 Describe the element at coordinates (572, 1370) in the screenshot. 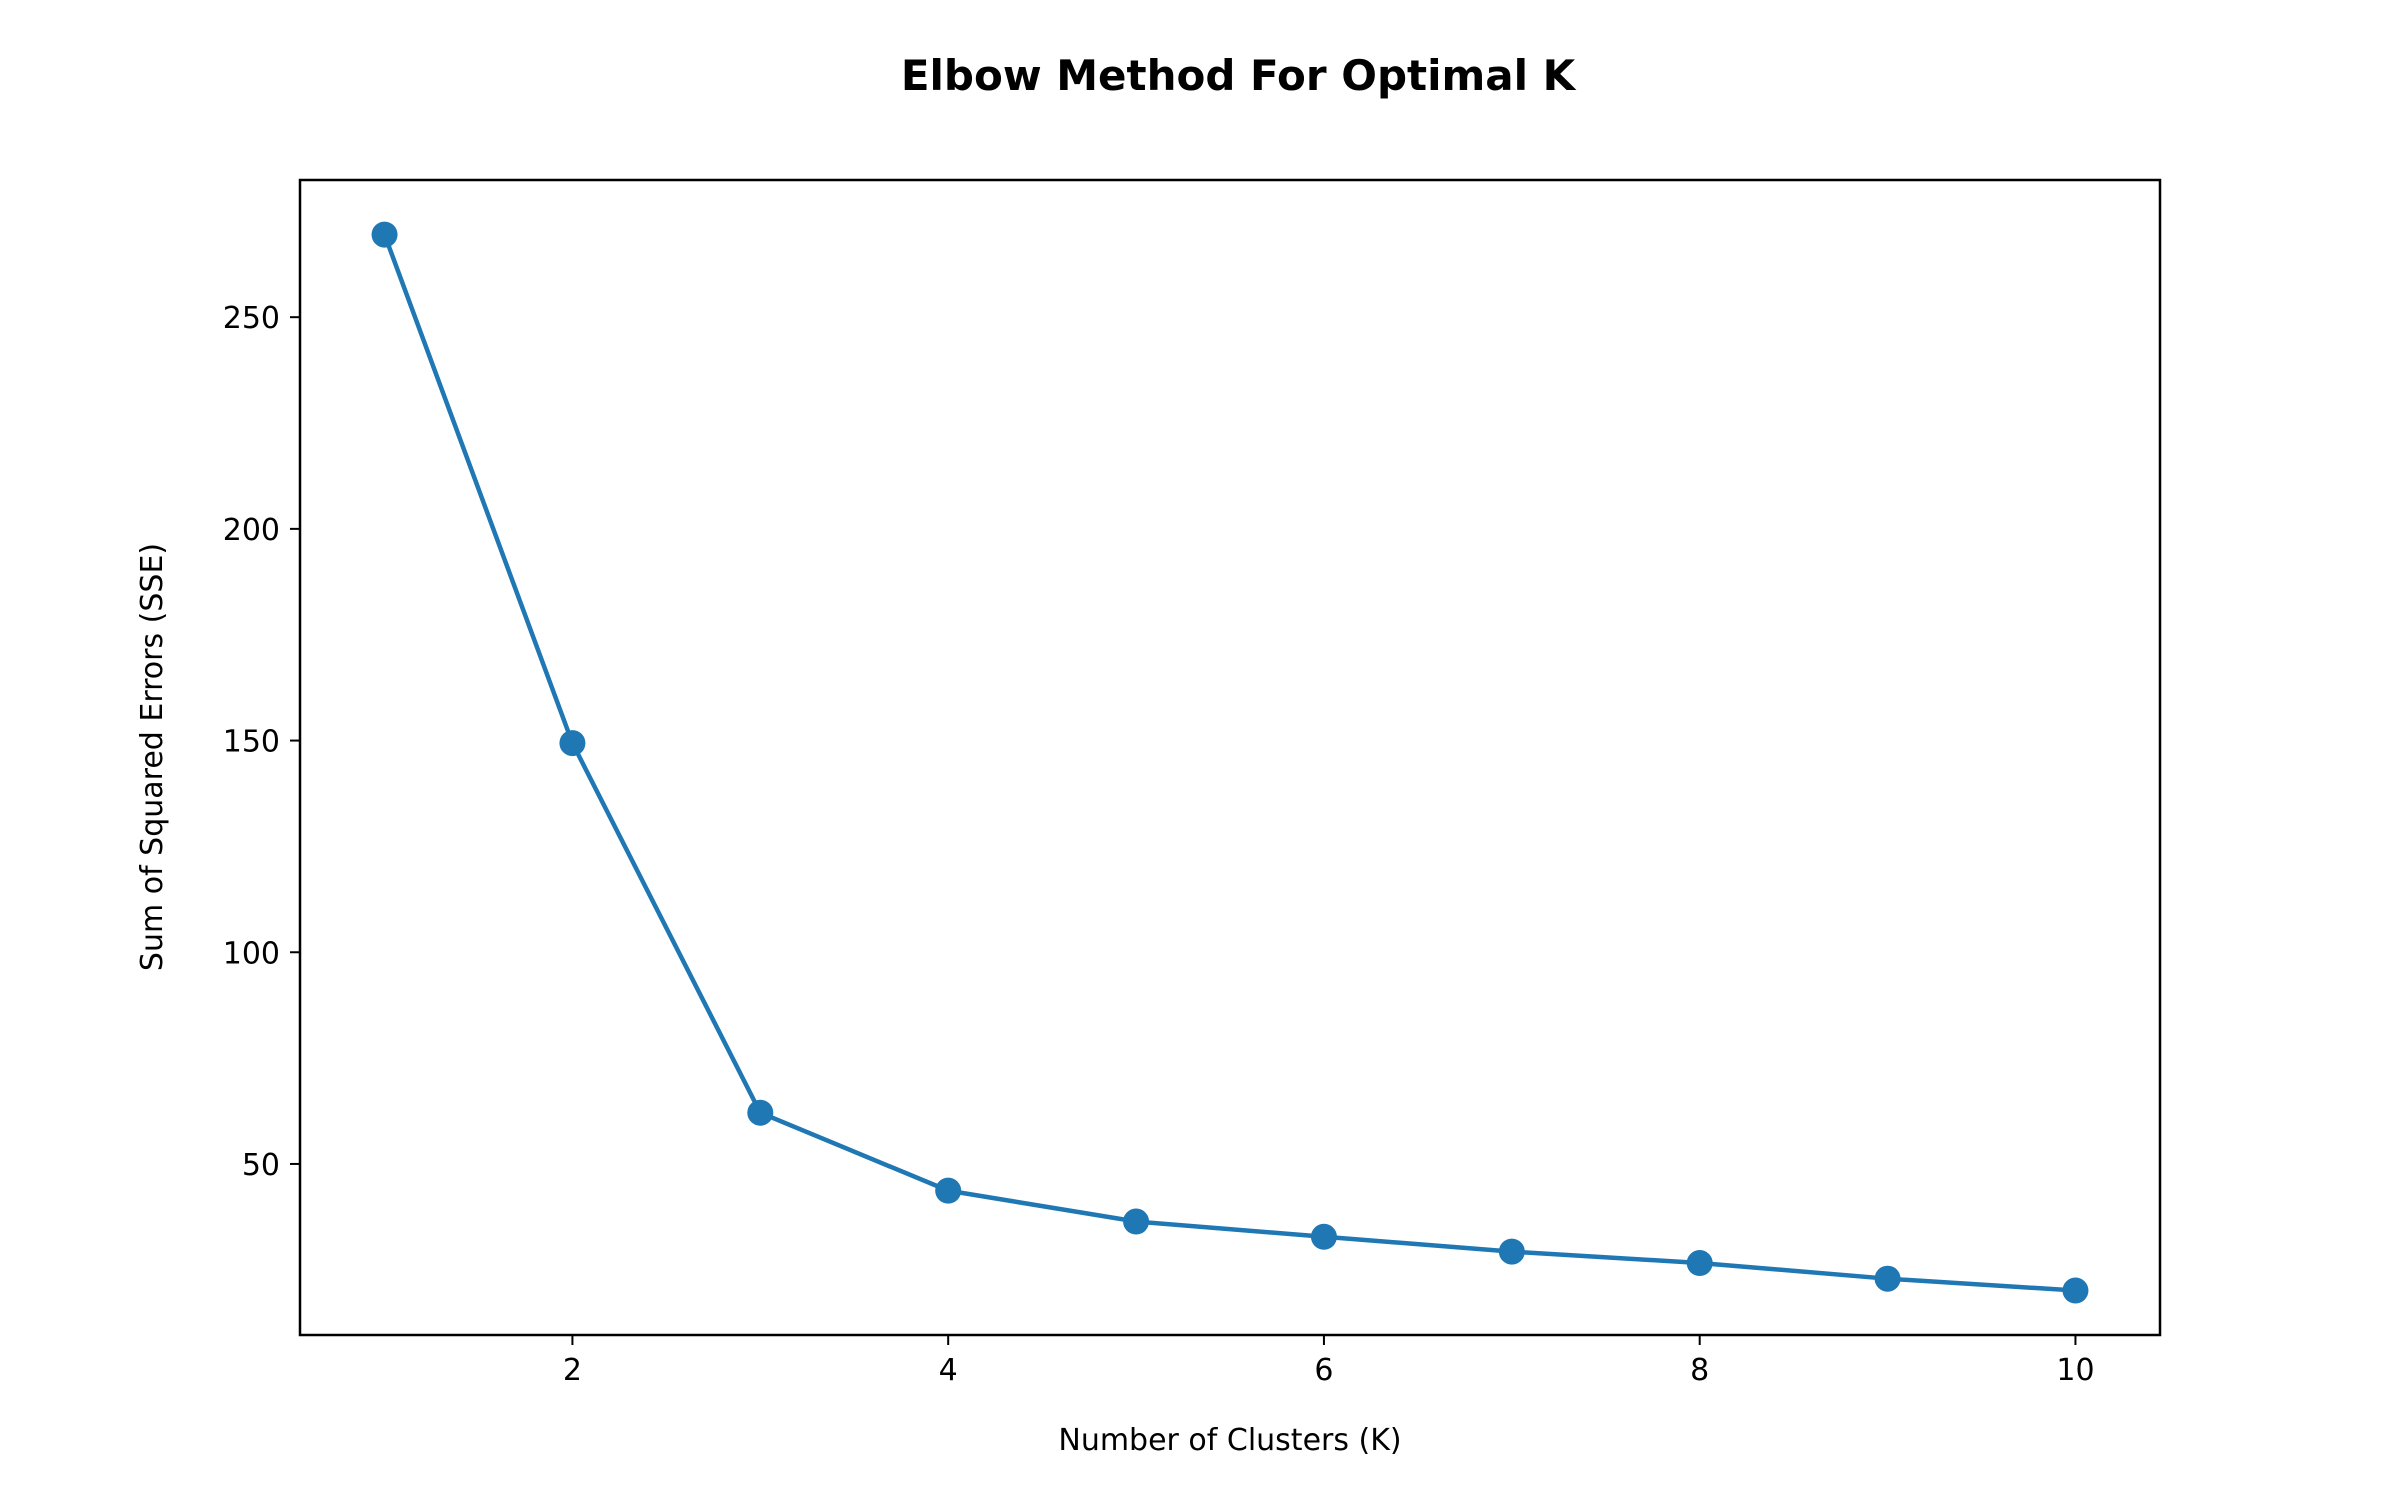

I see `x-tick-label: 2` at that location.